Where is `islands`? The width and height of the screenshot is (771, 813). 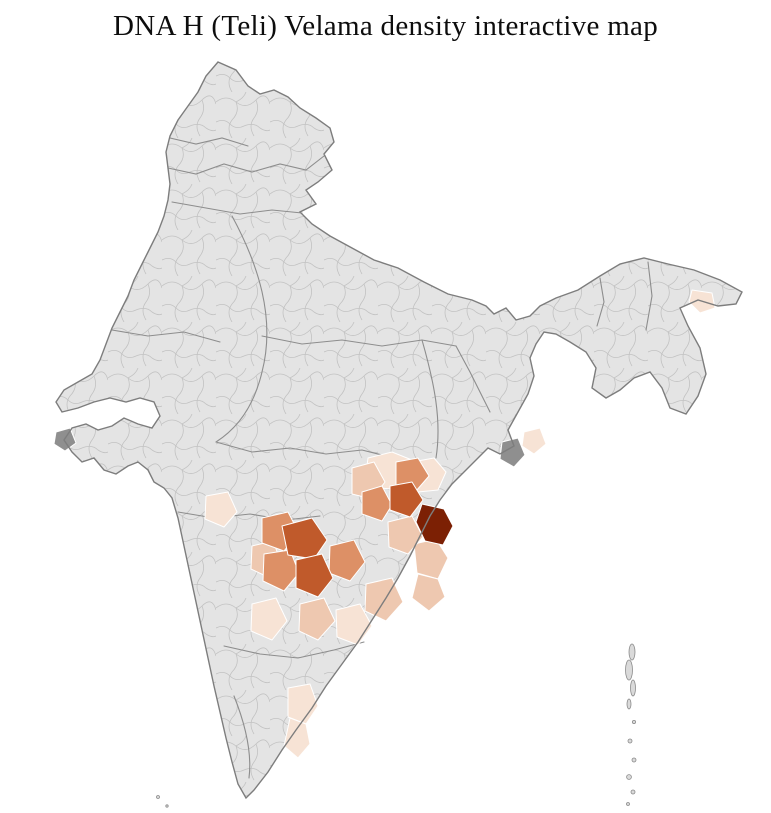
islands is located at coordinates (396, 725).